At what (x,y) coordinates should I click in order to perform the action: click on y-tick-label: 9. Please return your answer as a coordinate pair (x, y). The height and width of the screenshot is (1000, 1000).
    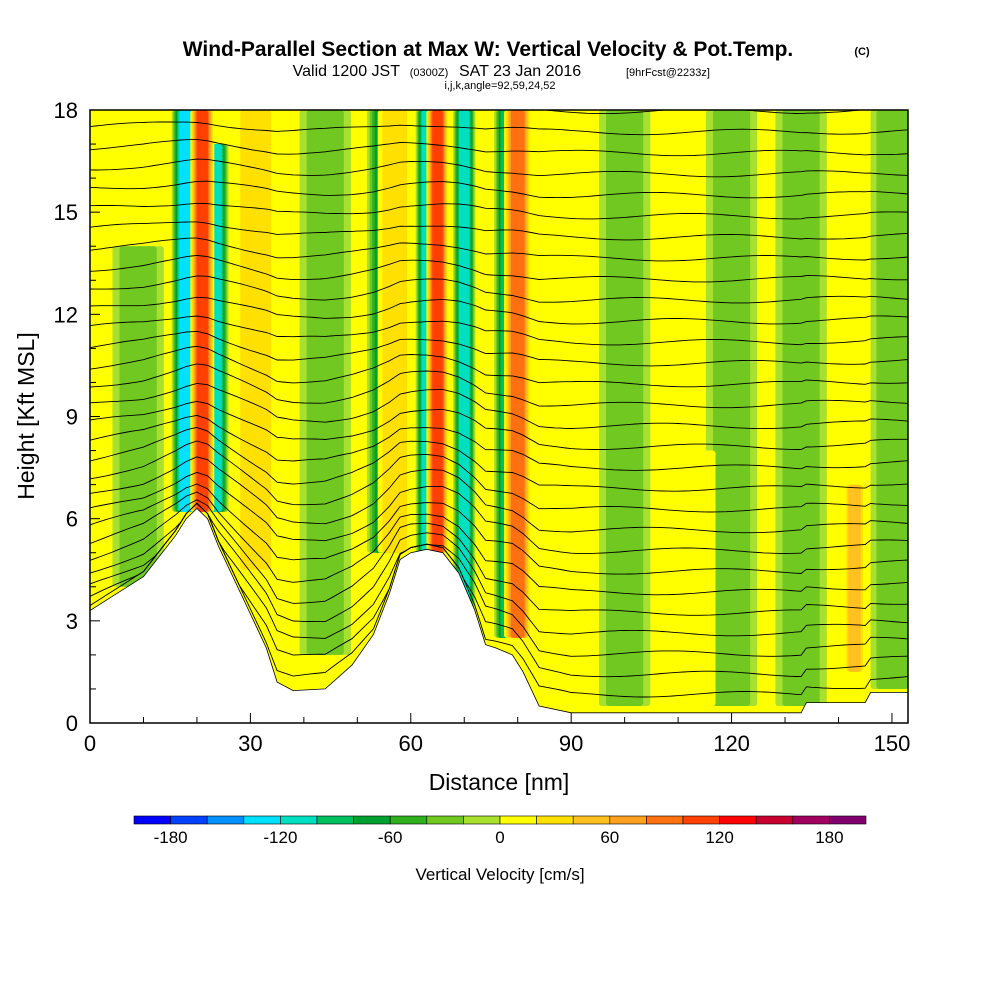
    Looking at the image, I should click on (72, 417).